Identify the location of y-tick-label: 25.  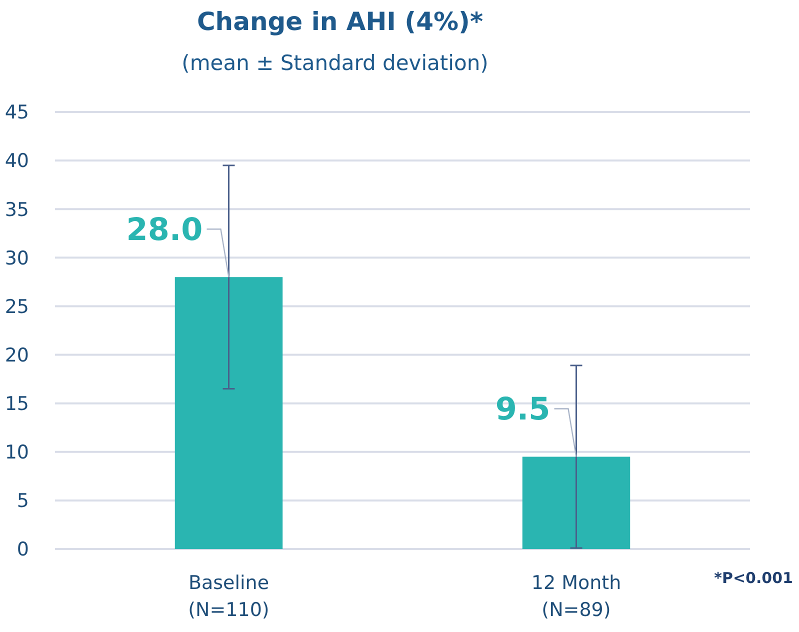
(16, 307).